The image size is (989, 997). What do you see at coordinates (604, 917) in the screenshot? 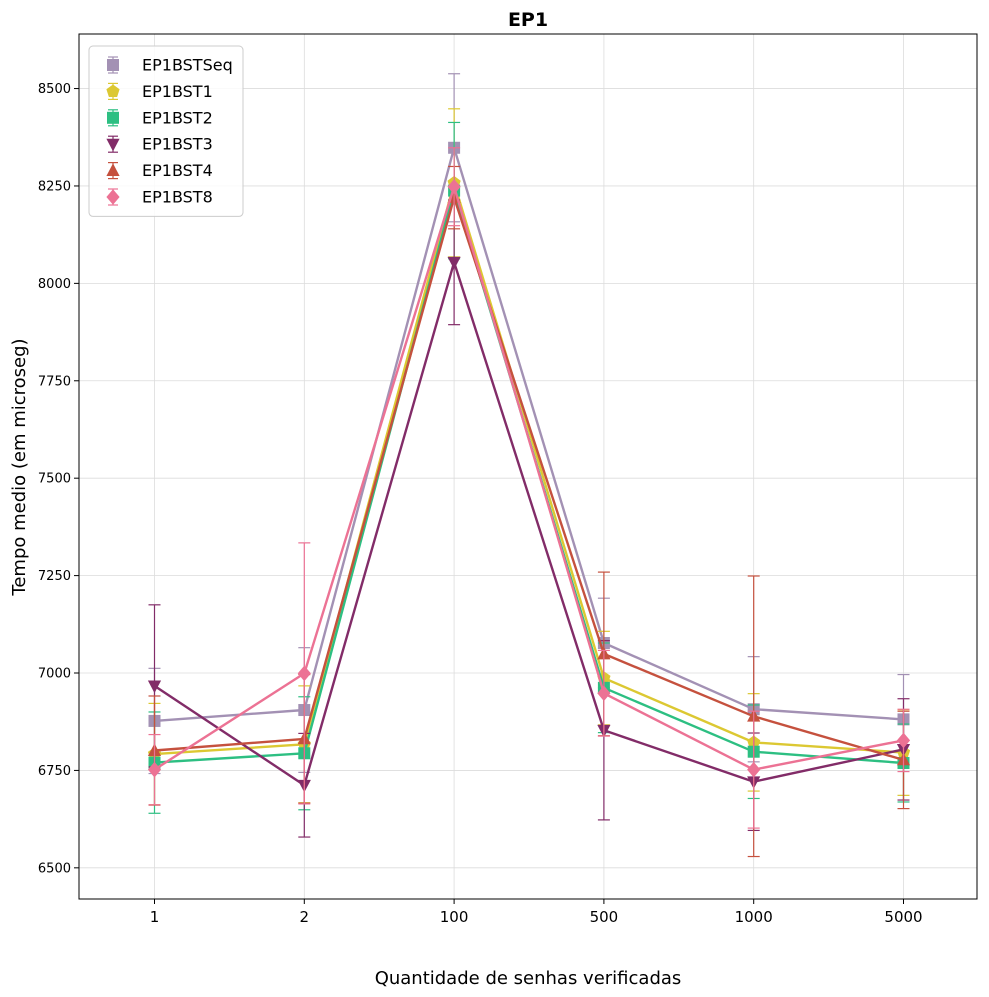
I see `x-tick-label: 500` at bounding box center [604, 917].